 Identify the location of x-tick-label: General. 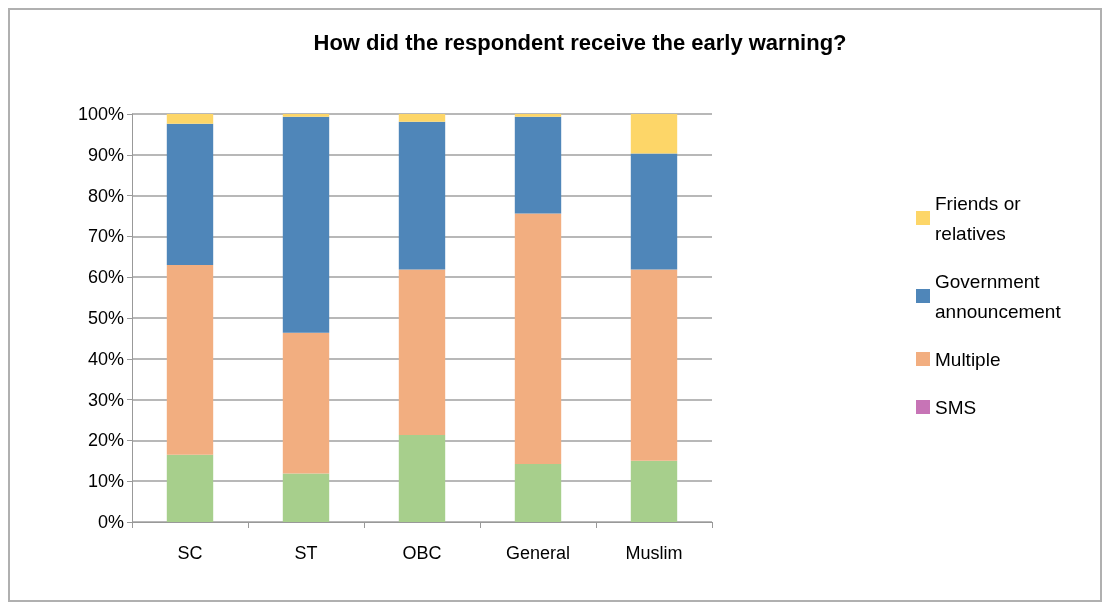
(538, 553).